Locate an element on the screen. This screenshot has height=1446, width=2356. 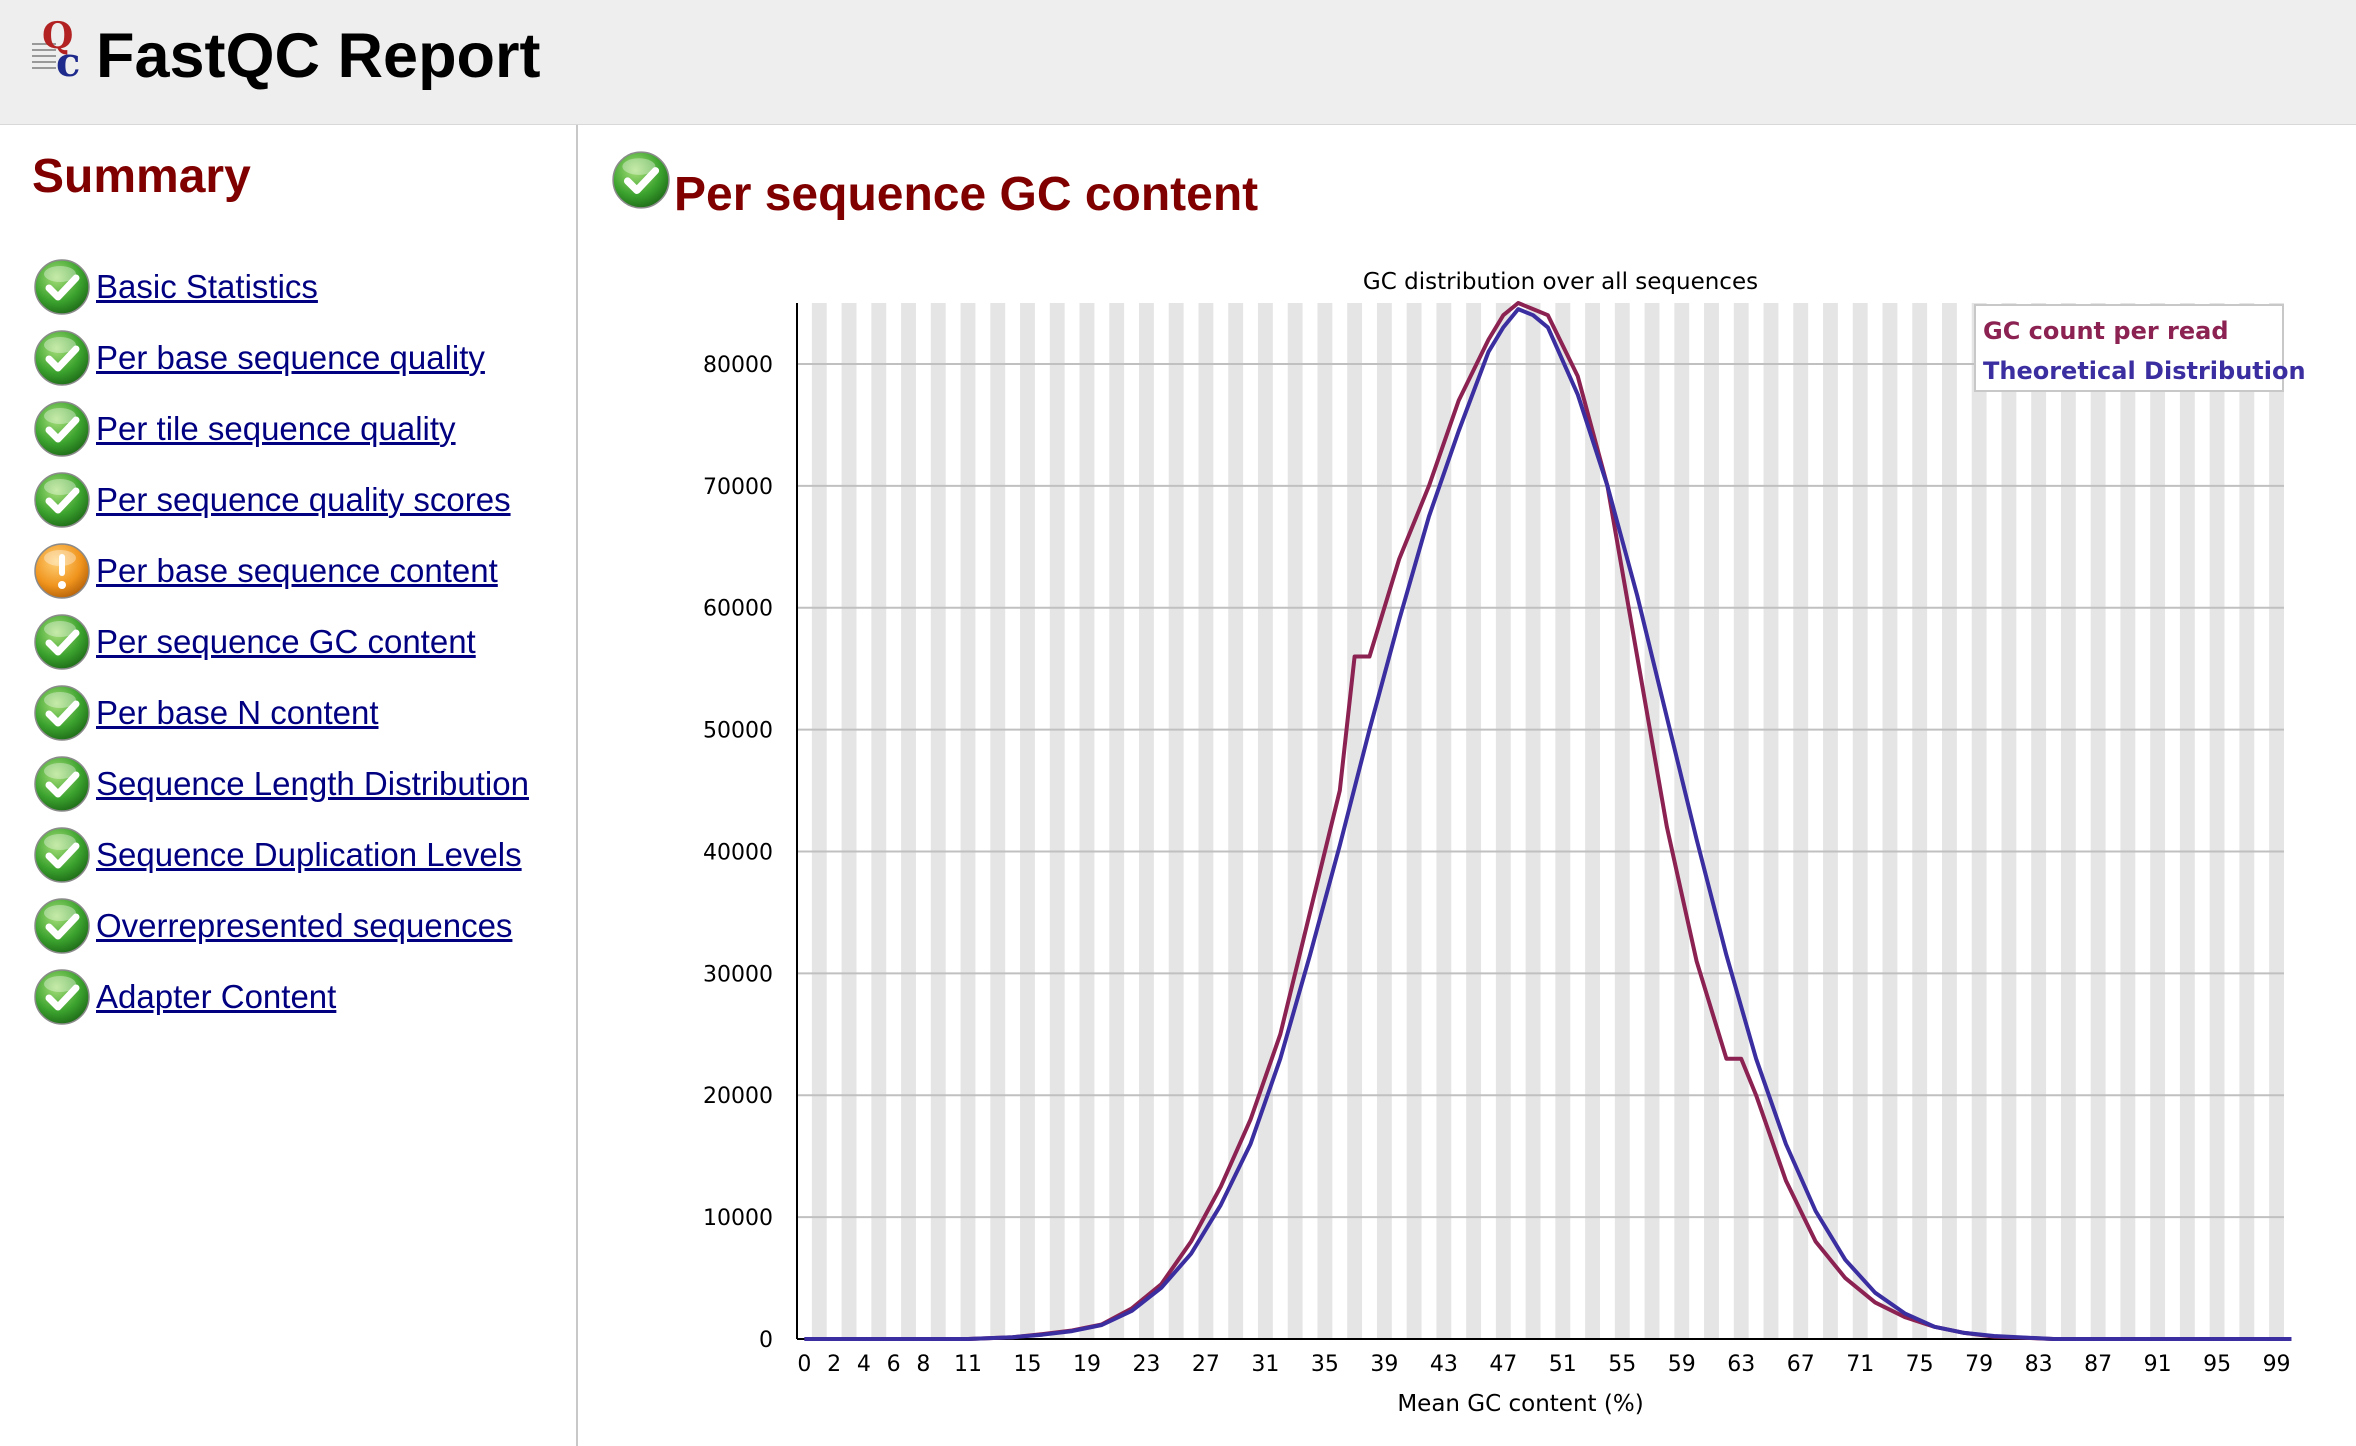
x-tick-label: 71 is located at coordinates (1860, 1364).